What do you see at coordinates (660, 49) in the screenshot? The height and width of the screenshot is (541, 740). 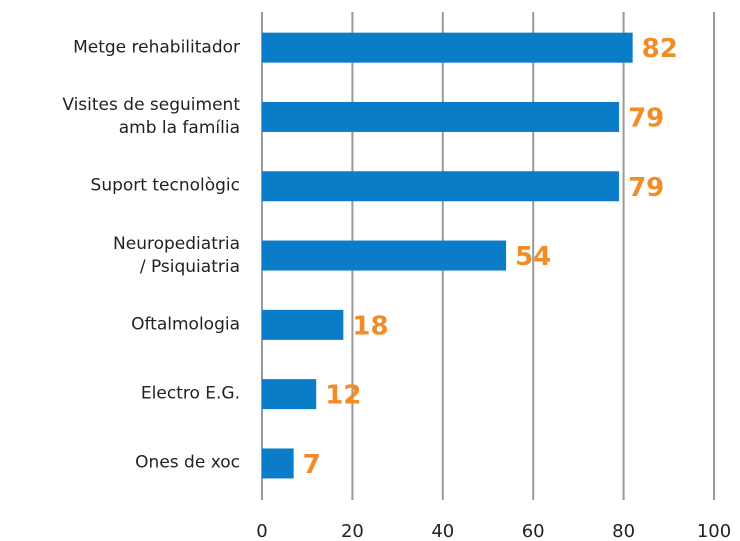 I see `value-label: 82` at bounding box center [660, 49].